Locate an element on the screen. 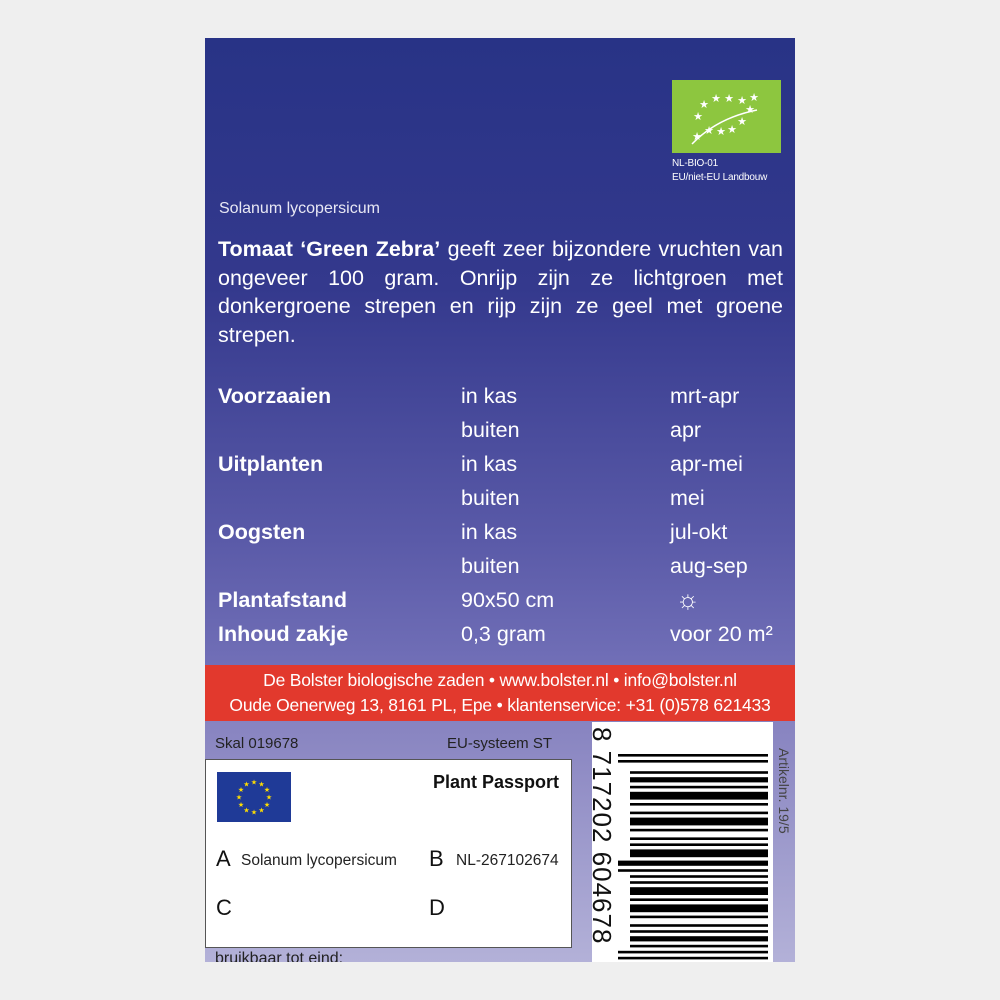 Image resolution: width=1000 pixels, height=1000 pixels. schedule-row: buiten apr is located at coordinates (503, 435).